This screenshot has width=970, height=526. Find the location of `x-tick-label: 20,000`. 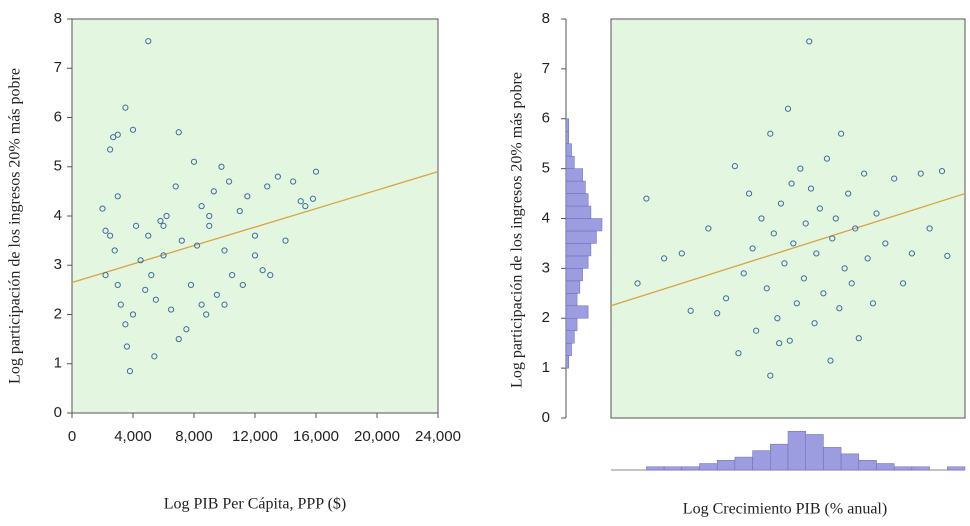

x-tick-label: 20,000 is located at coordinates (377, 436).